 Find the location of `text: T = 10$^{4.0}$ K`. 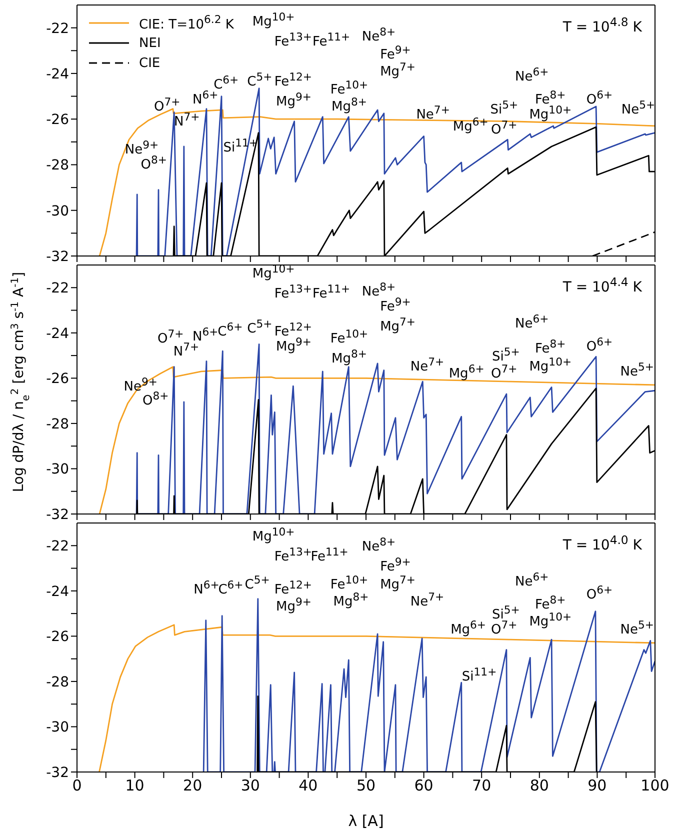

text: T = 10$^{4.0}$ K is located at coordinates (602, 543).